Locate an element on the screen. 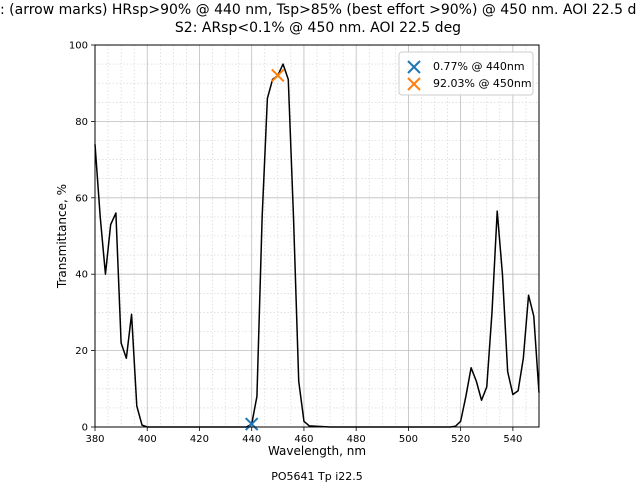  chart-caption: PO5641 Tp i22.5 is located at coordinates (317, 476).